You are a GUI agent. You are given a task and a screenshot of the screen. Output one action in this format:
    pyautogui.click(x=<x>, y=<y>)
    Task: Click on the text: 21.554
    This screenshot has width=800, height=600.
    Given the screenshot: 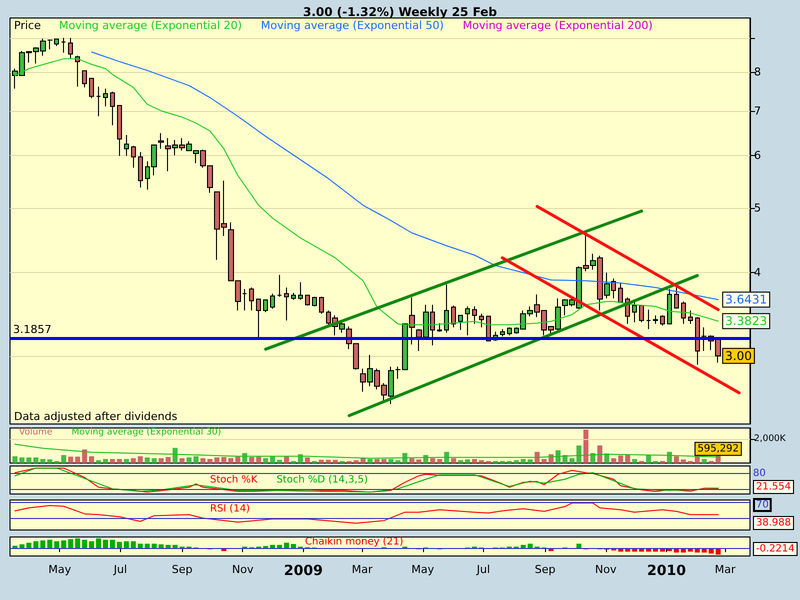 What is the action you would take?
    pyautogui.click(x=773, y=487)
    